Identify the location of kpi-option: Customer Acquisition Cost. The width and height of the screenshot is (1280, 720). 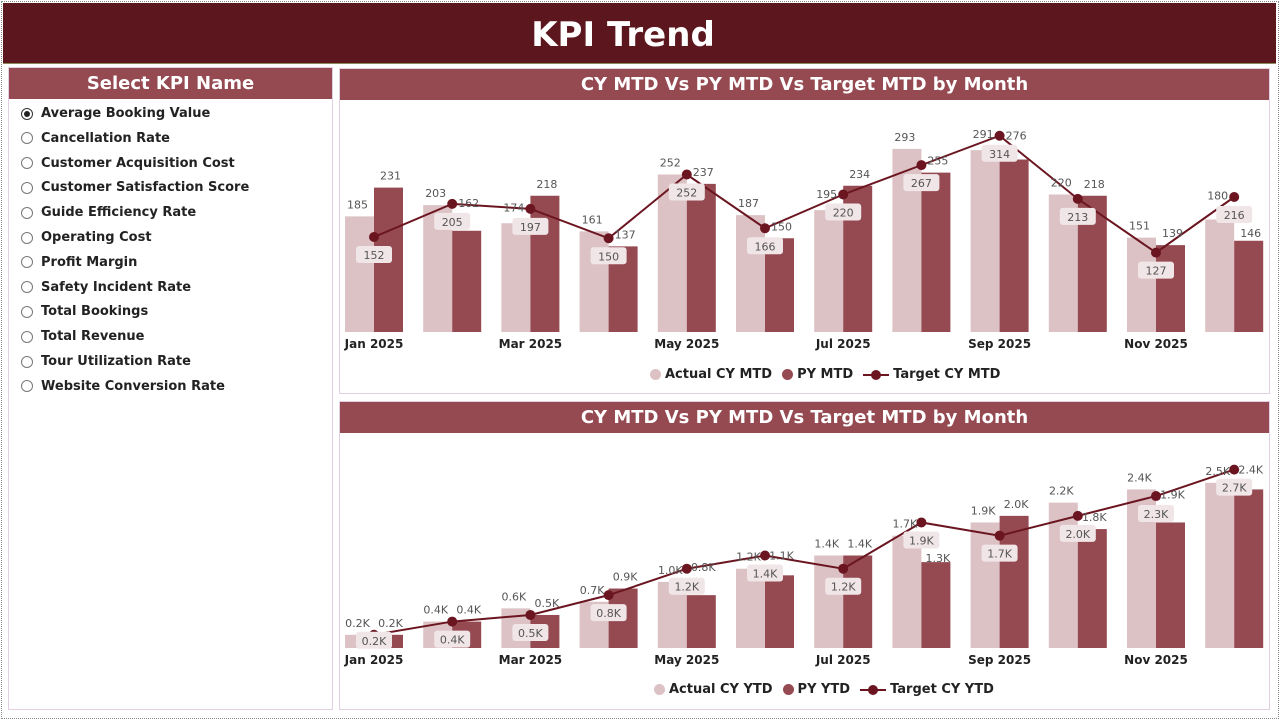
(128, 163).